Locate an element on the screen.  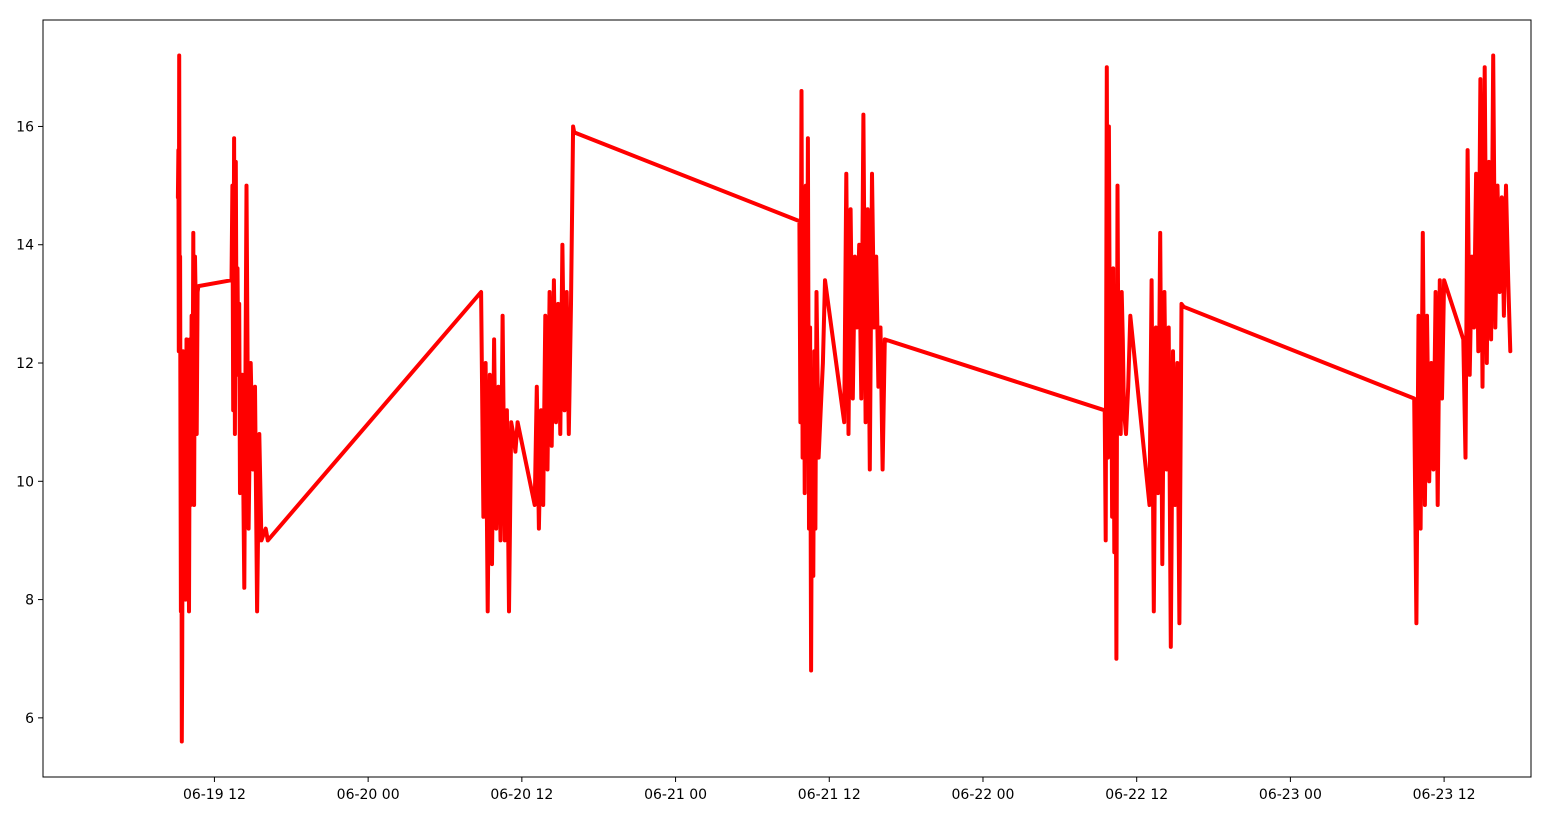
y-tick-label: 6 is located at coordinates (29, 719).